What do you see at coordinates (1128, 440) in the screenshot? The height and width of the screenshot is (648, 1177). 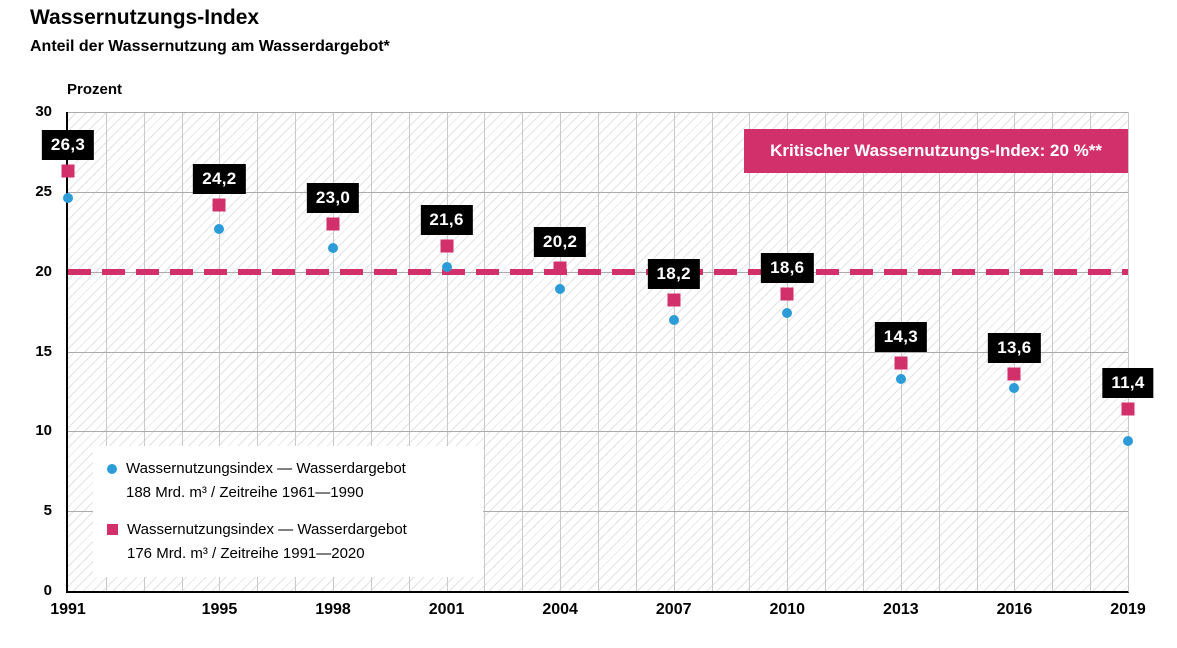 I see `data-point-circle-2019` at bounding box center [1128, 440].